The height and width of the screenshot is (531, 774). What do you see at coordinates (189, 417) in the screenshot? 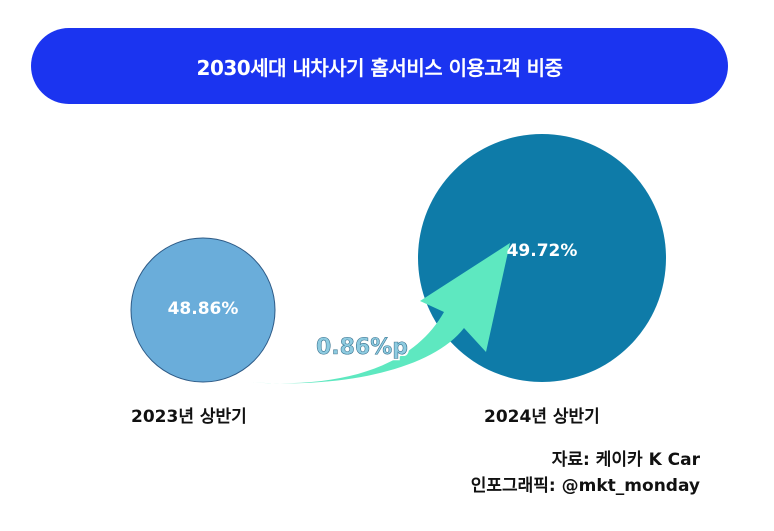
I see `category-label-2023: 2023년 상반기` at bounding box center [189, 417].